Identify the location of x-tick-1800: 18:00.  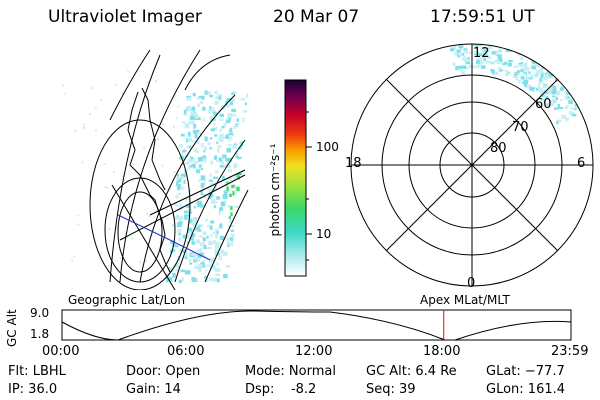
(442, 351).